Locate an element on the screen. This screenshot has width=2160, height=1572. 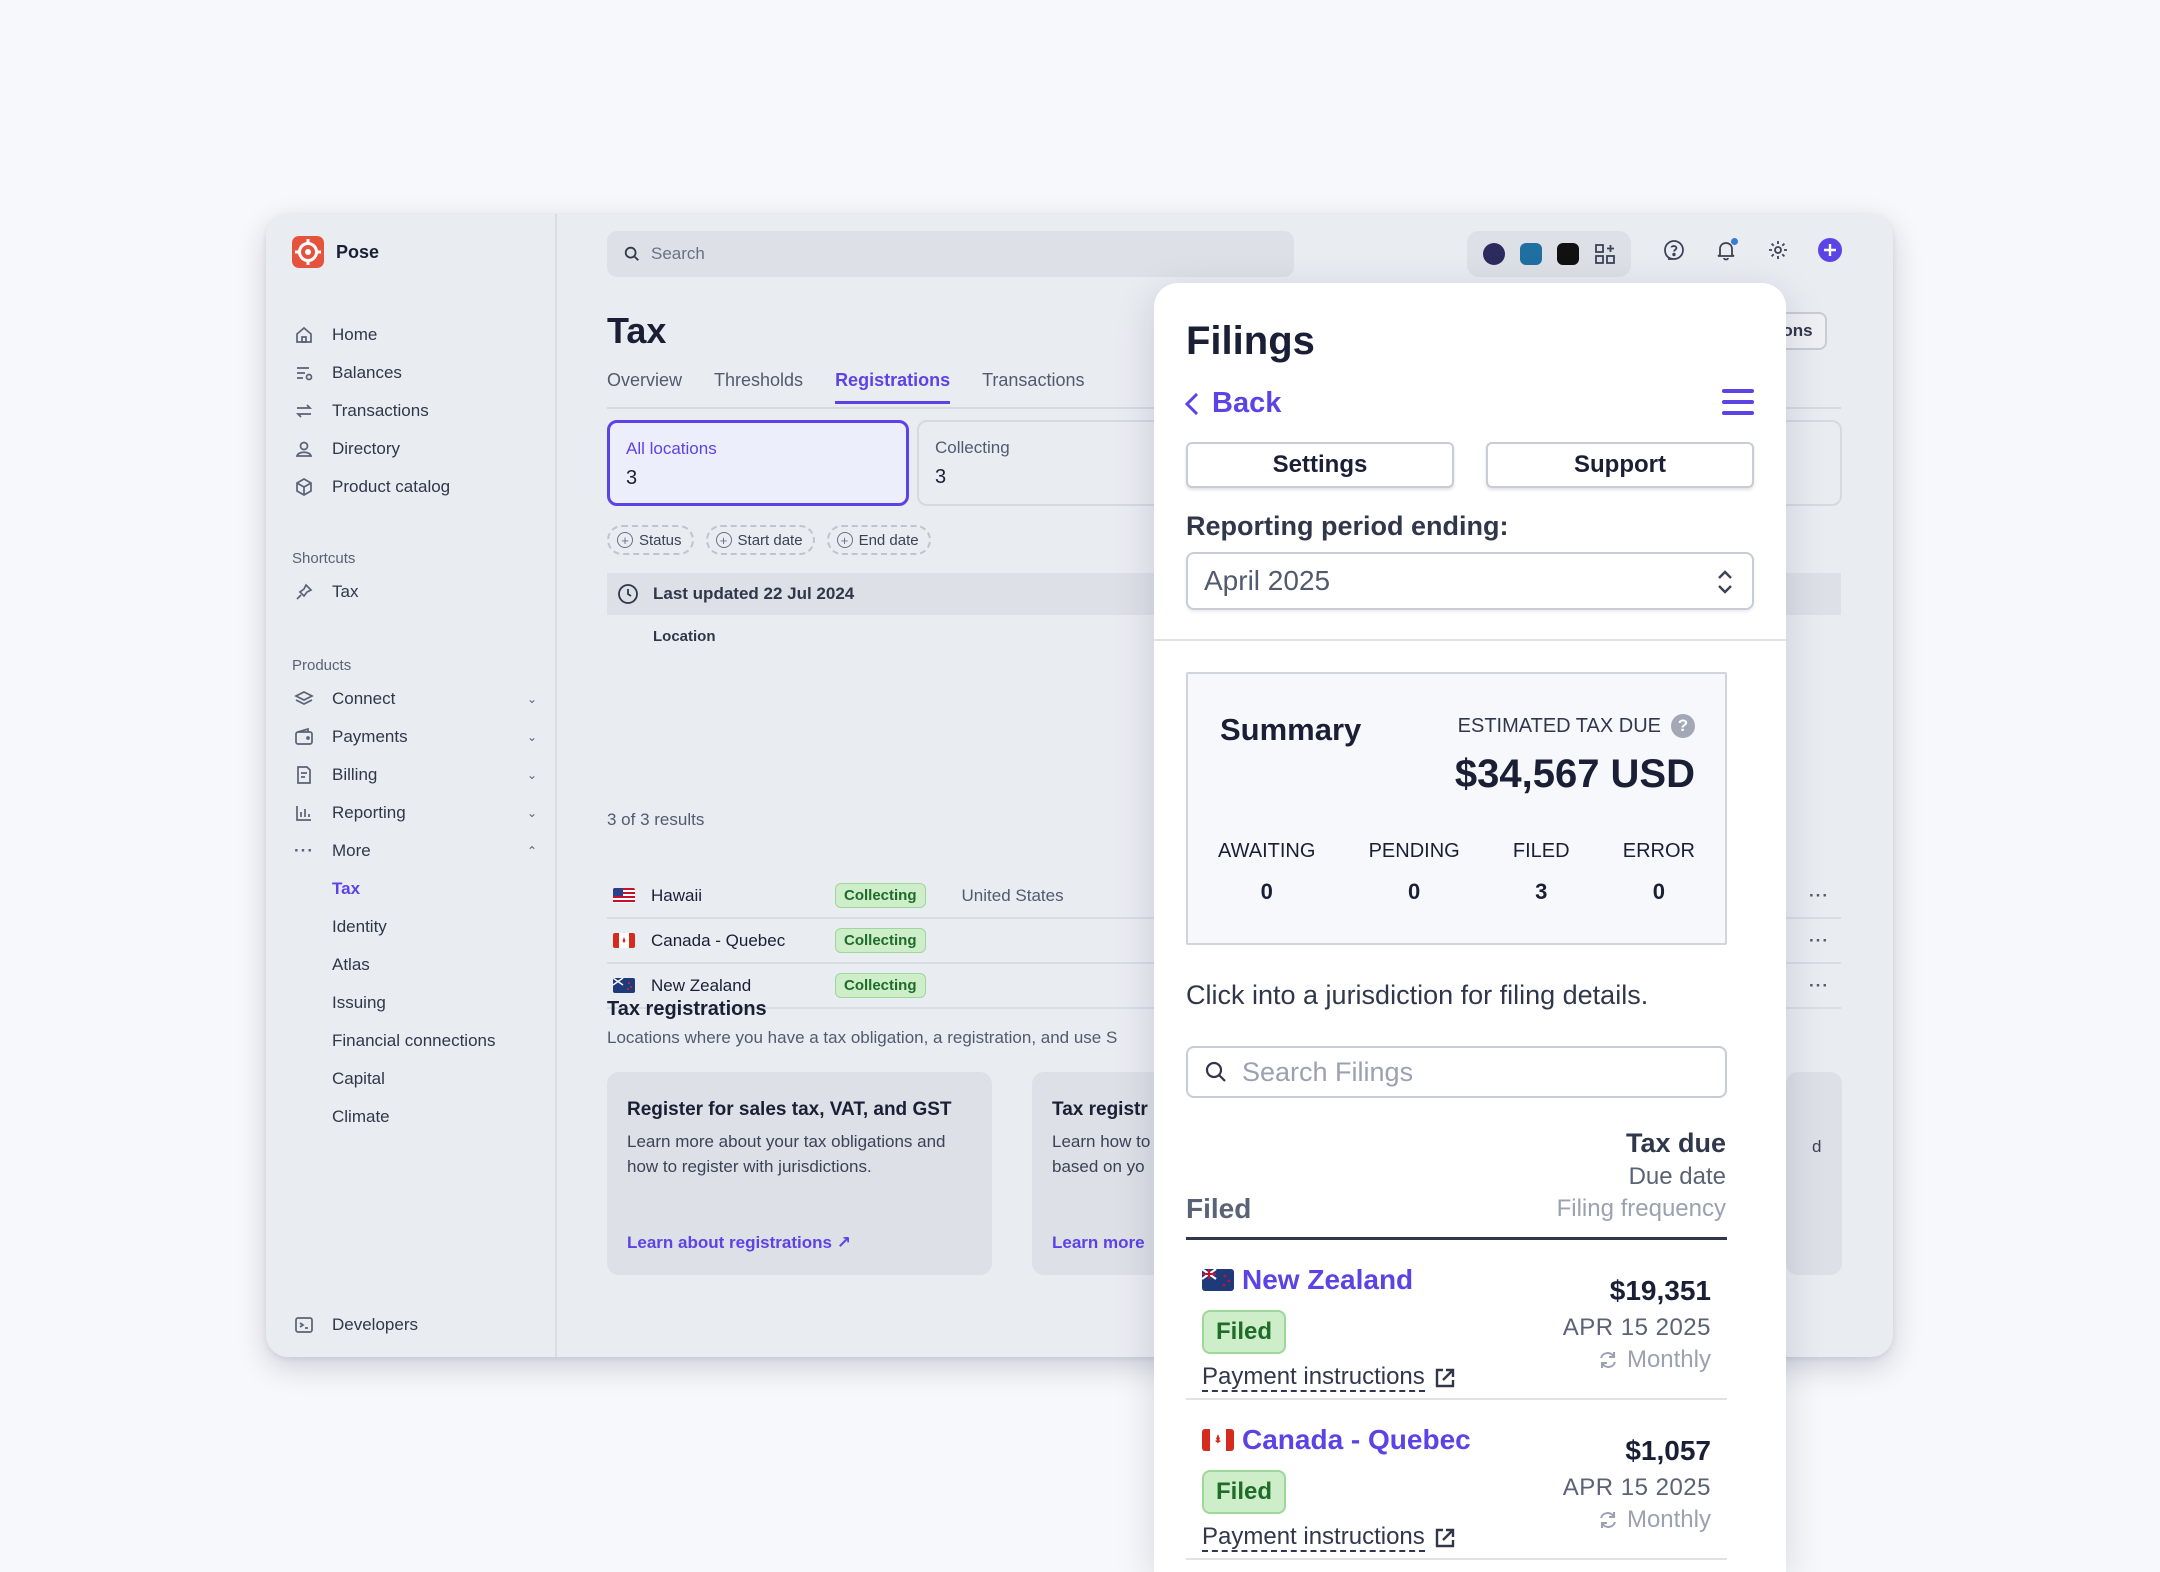
filter-status: + Status is located at coordinates (650, 540).